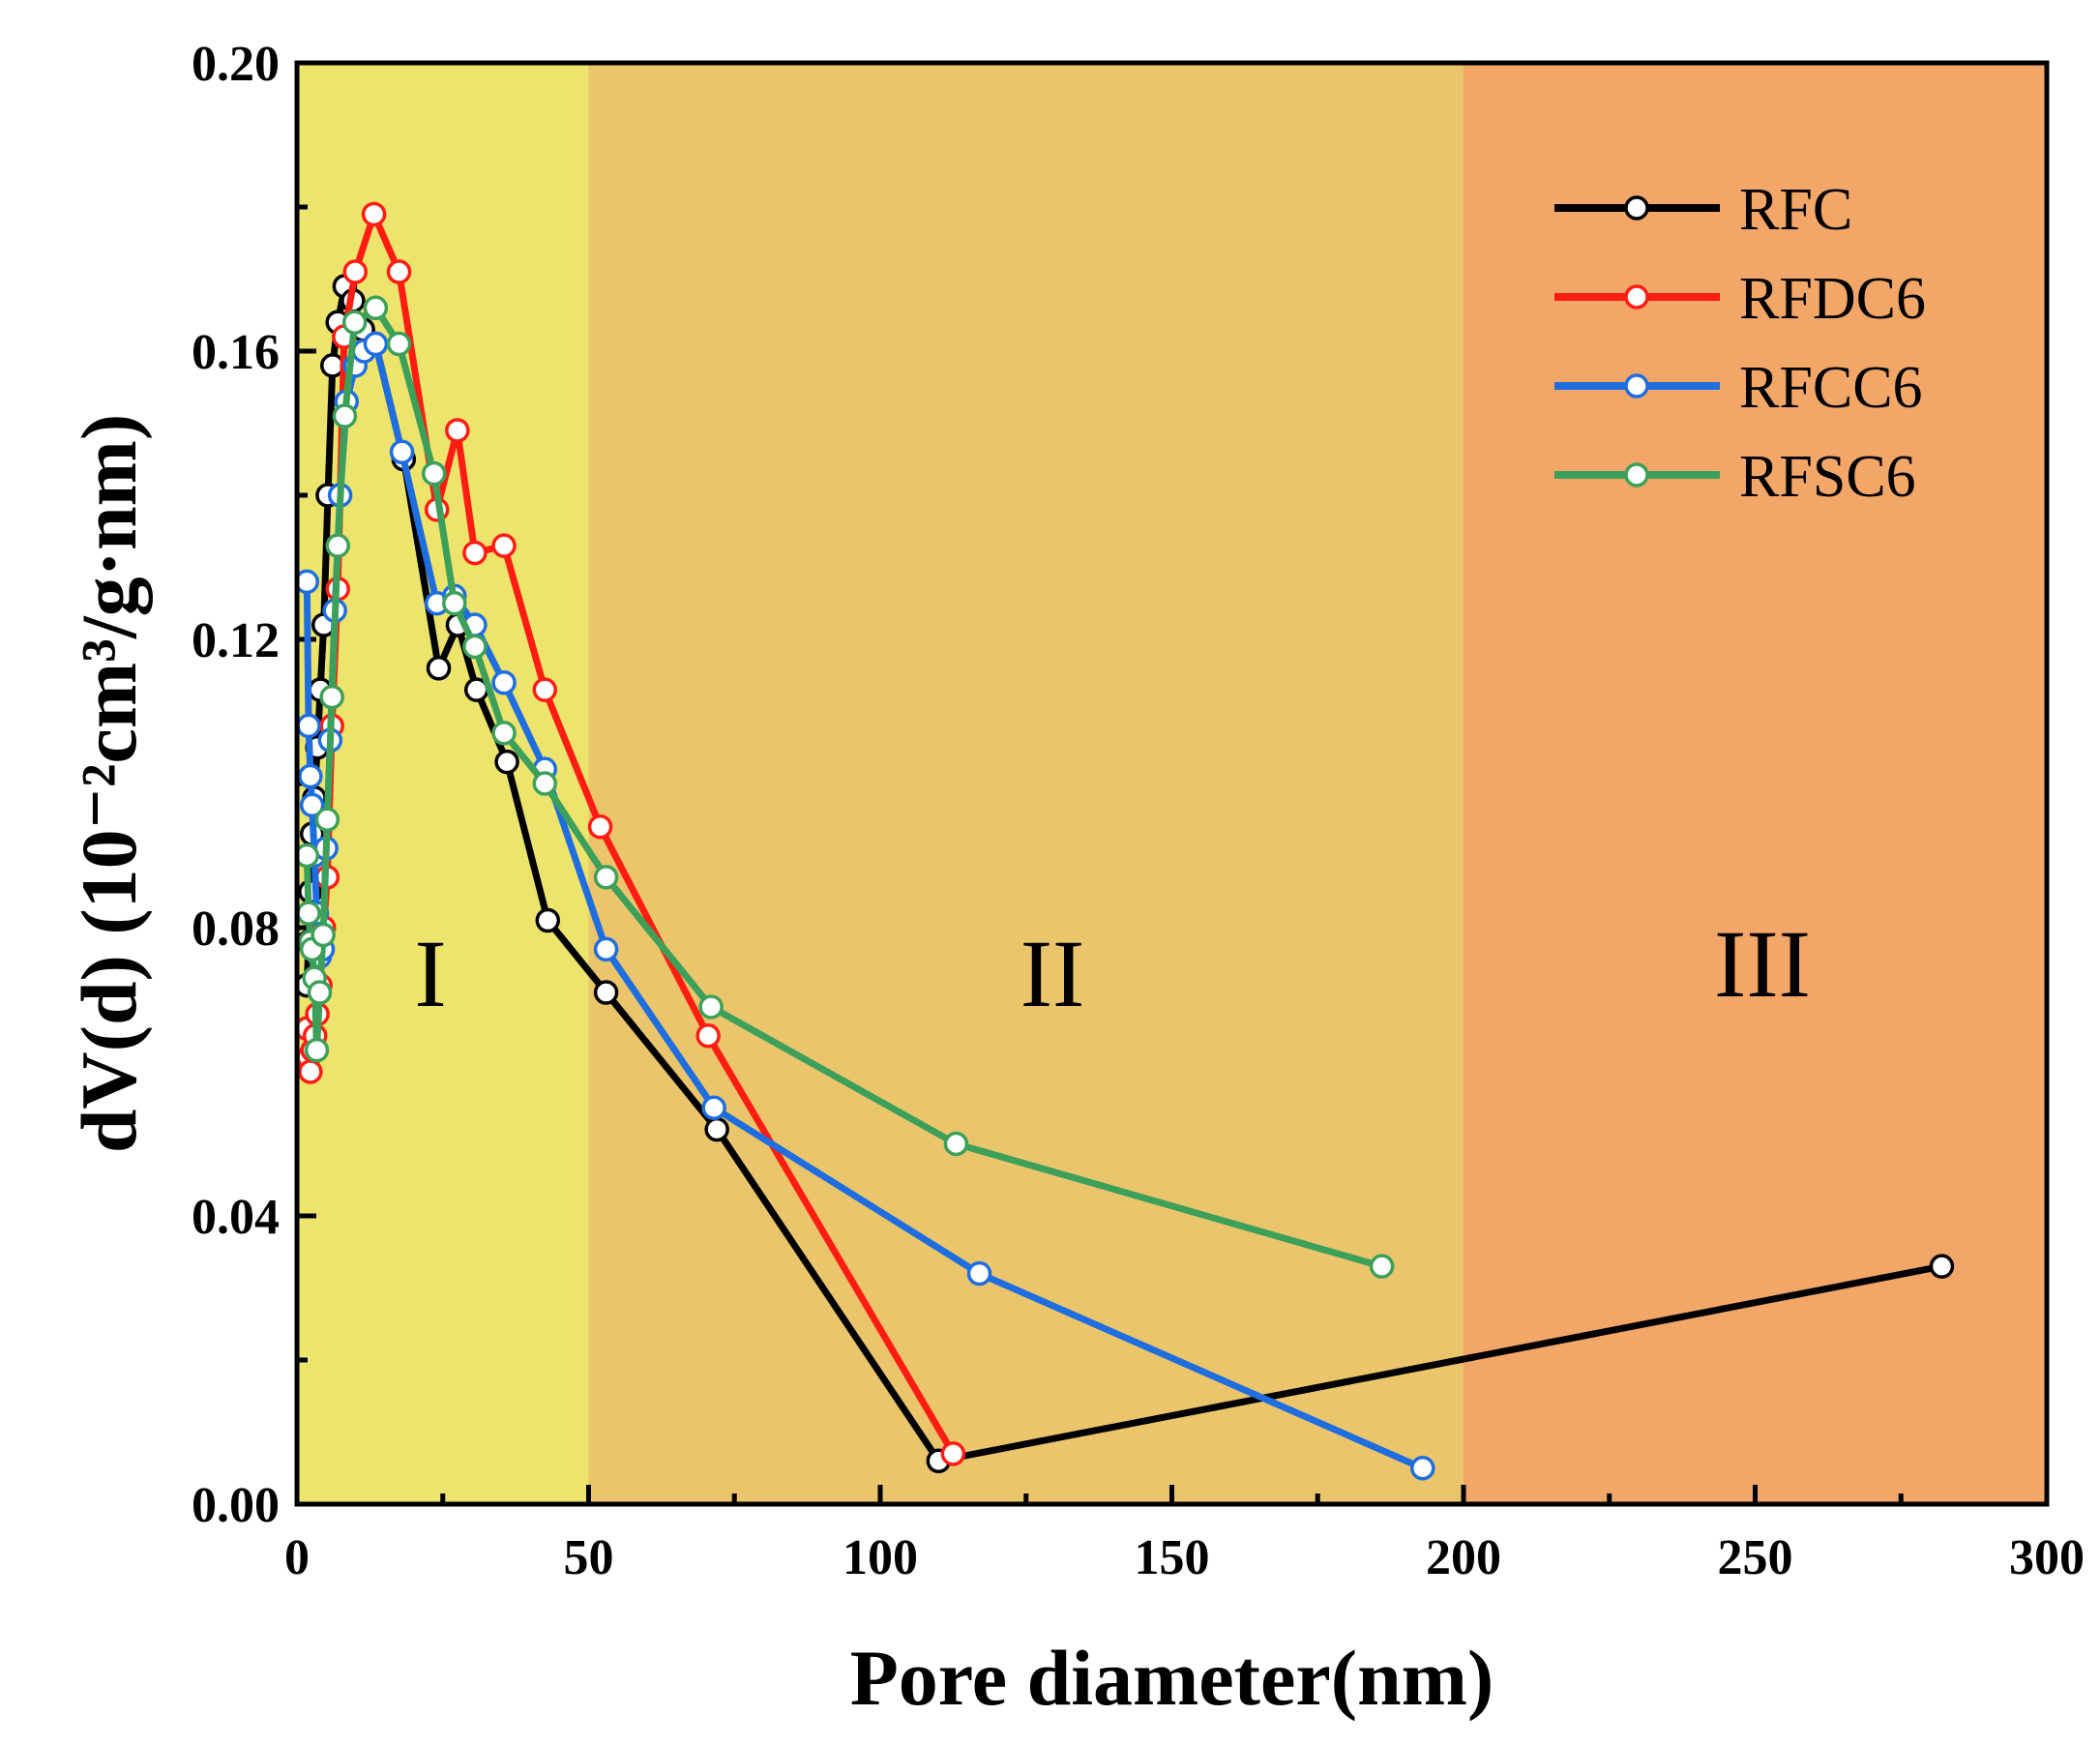 The height and width of the screenshot is (1745, 2100). I want to click on y-tick-label: 0.16, so click(236, 352).